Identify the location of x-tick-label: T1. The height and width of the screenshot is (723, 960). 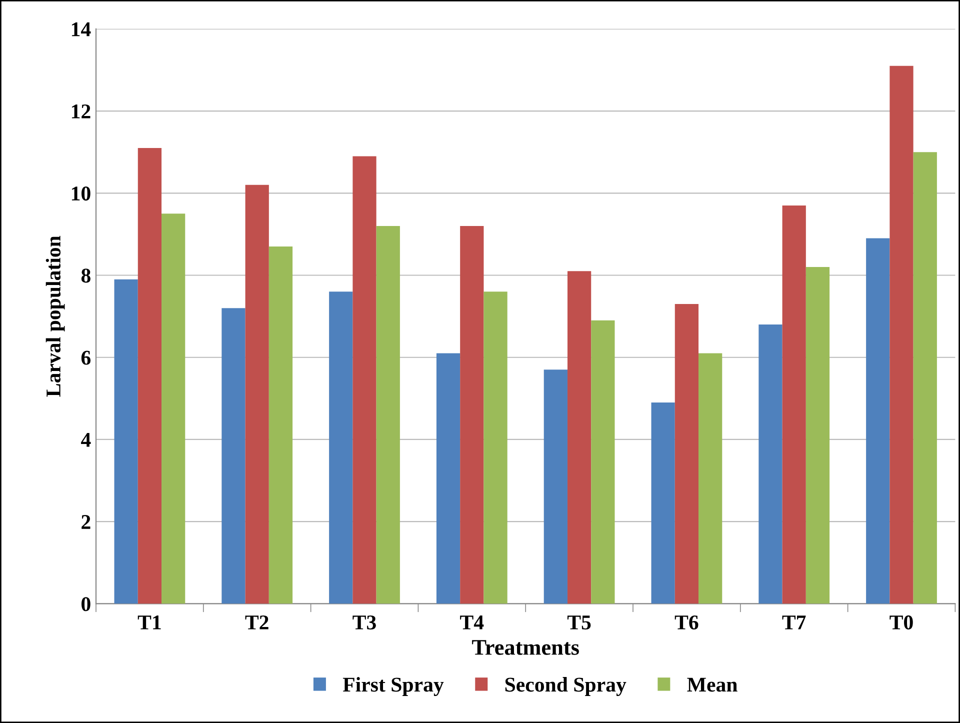
(149, 623).